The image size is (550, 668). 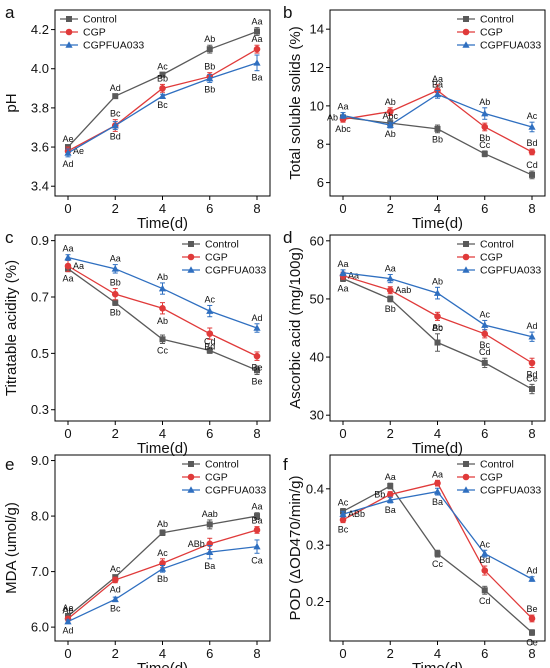 I want to click on x-tick-label: 8, so click(x=256, y=208).